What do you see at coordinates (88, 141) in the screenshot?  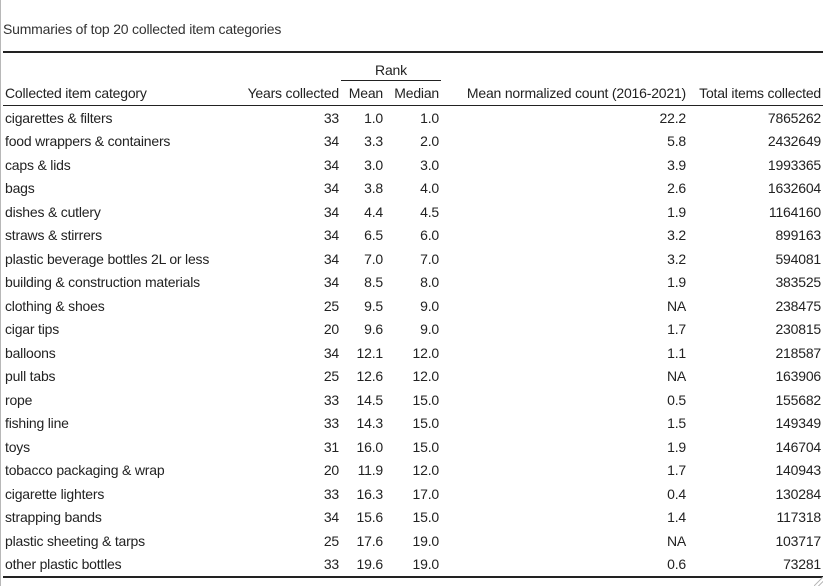 I see `category-cell: food wrappers & containers` at bounding box center [88, 141].